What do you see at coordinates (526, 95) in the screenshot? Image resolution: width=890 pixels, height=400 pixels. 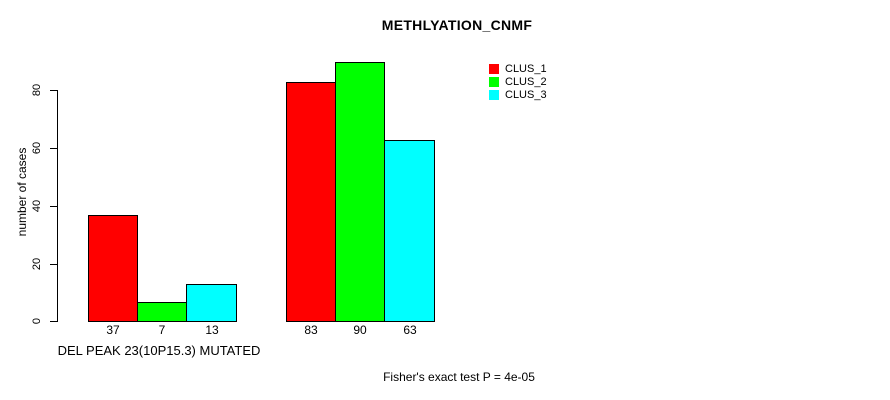 I see `legend-label: CLUS_3` at bounding box center [526, 95].